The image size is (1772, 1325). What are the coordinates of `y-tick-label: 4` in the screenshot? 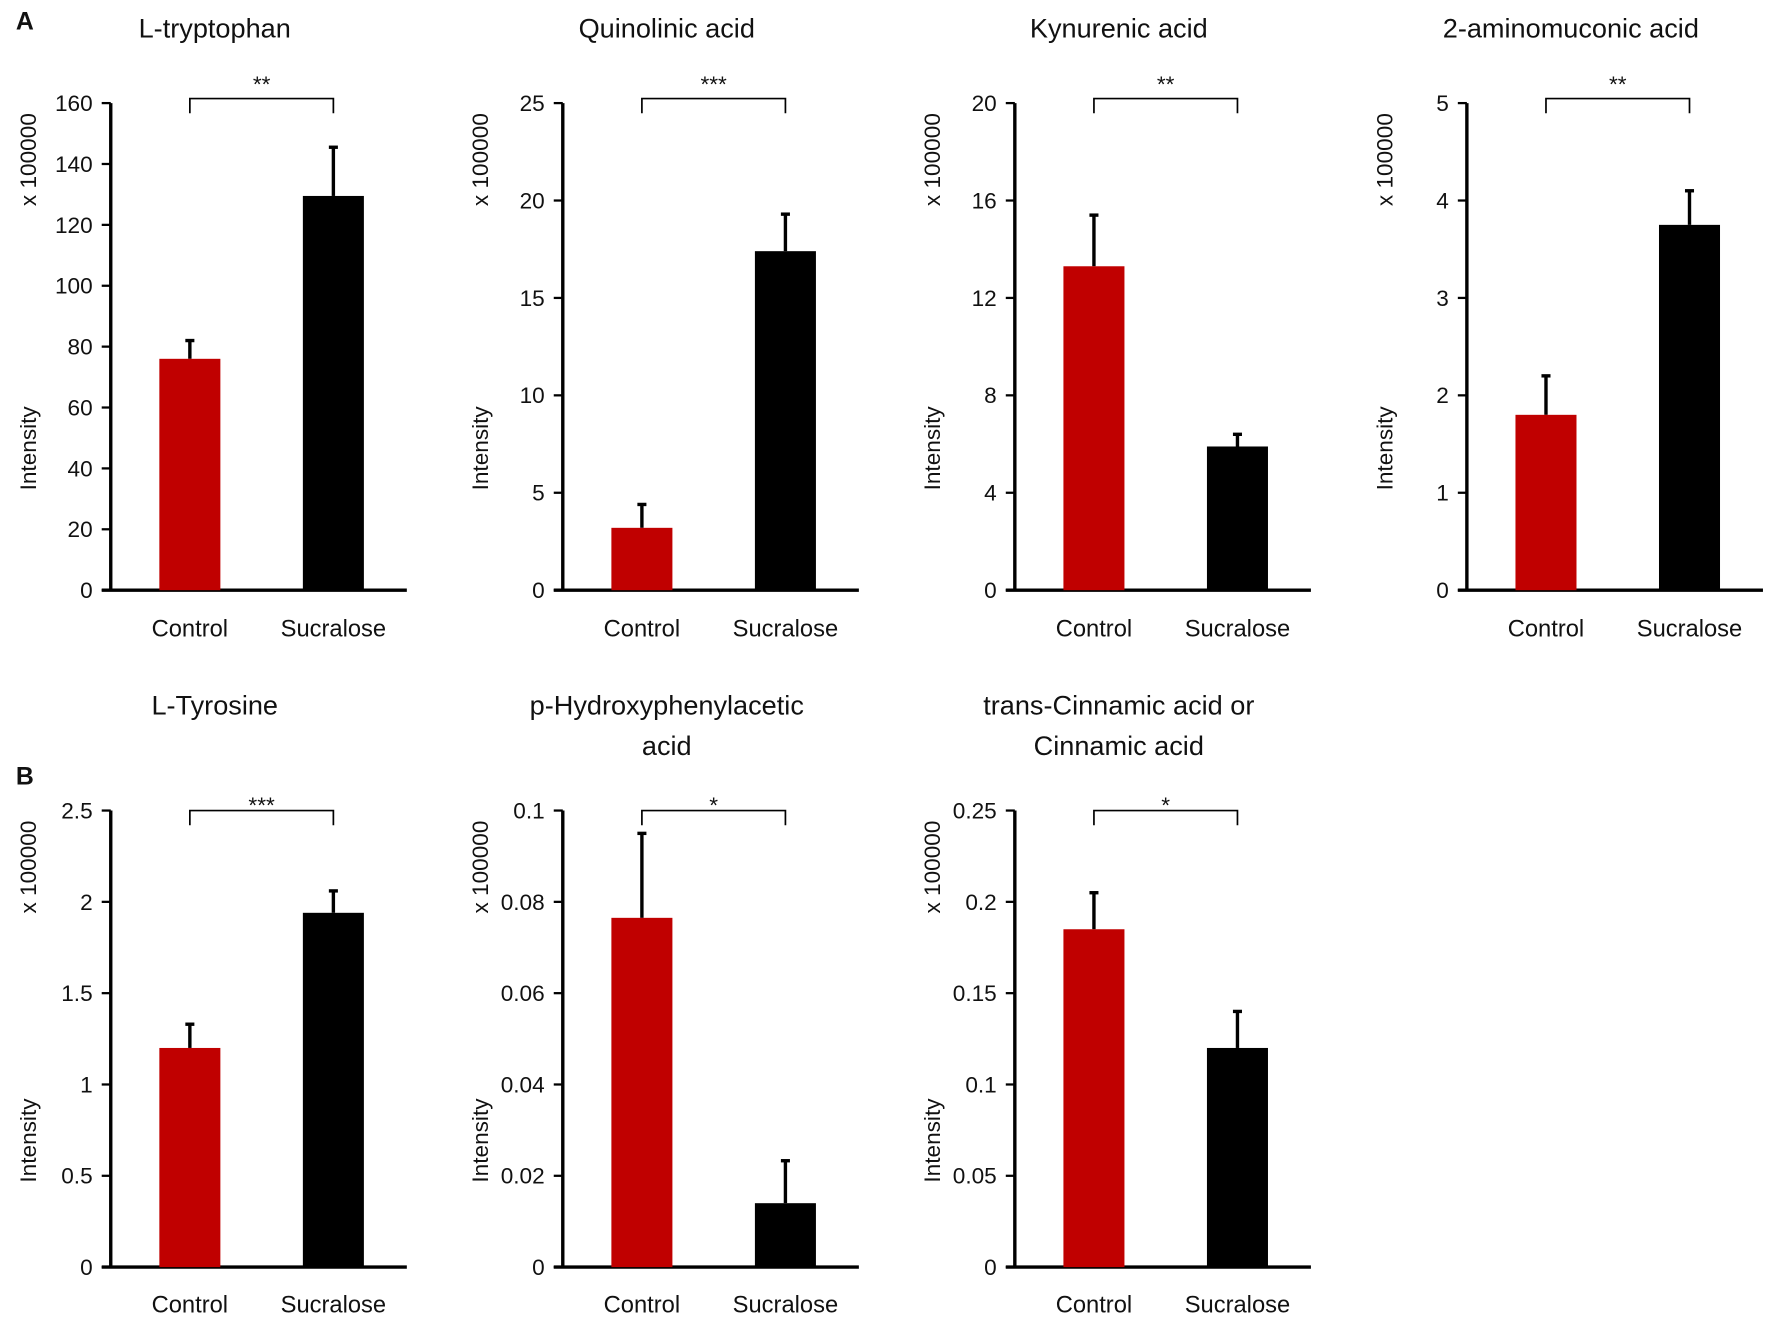 It's located at (990, 493).